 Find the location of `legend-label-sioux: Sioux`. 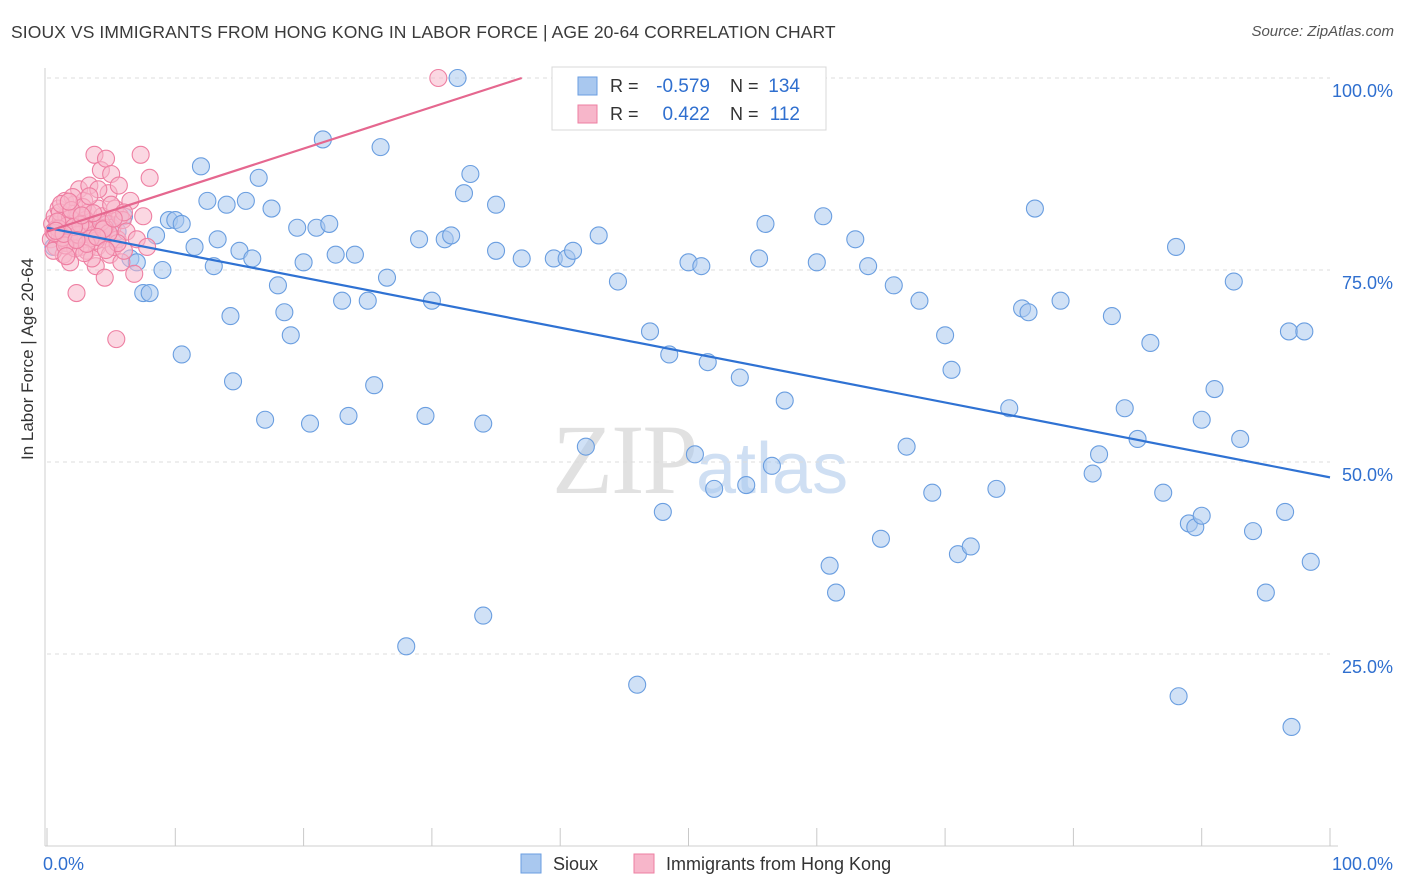

legend-label-sioux: Sioux is located at coordinates (575, 864).